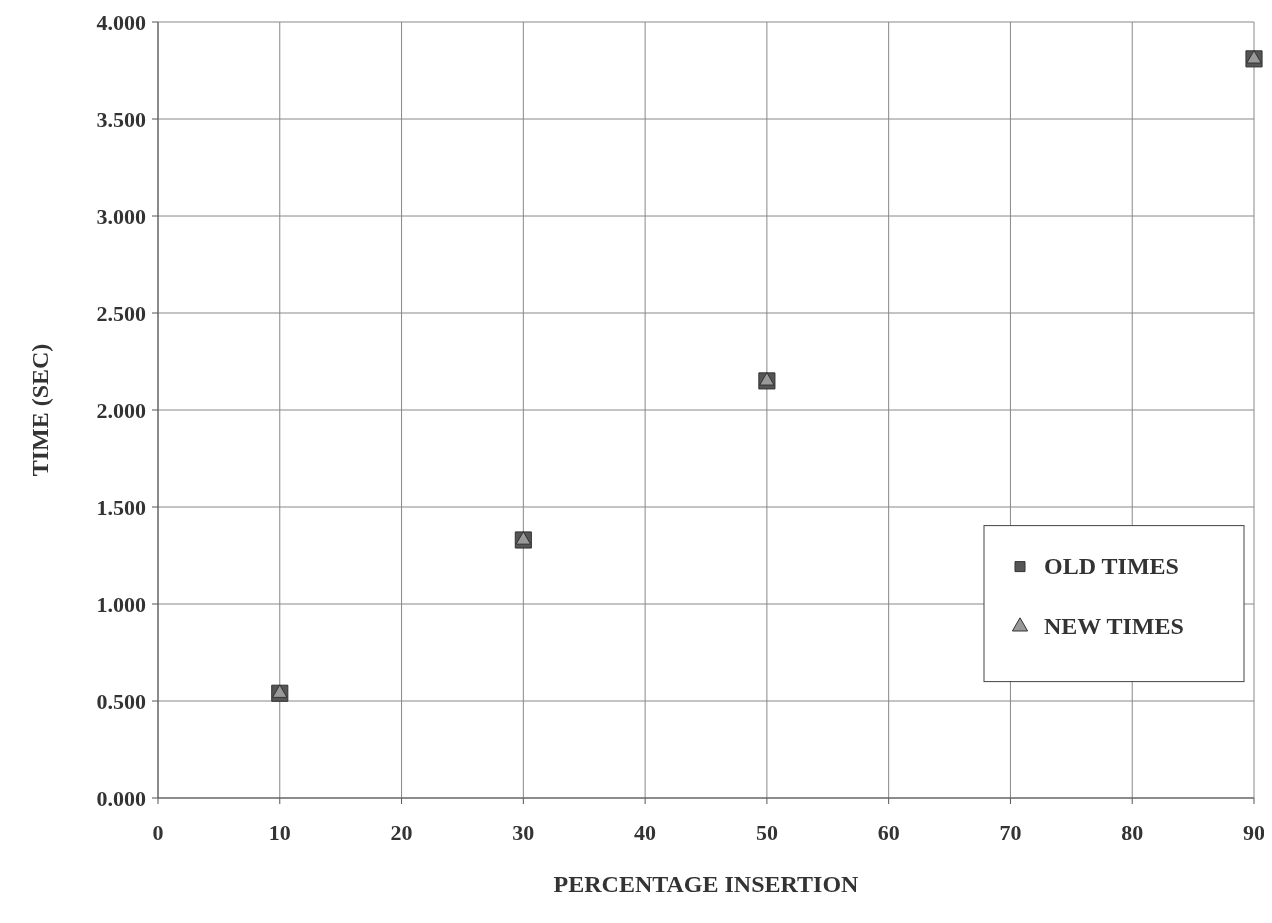 This screenshot has height=923, width=1272. I want to click on y-tick-label: 3.500, so click(121, 119).